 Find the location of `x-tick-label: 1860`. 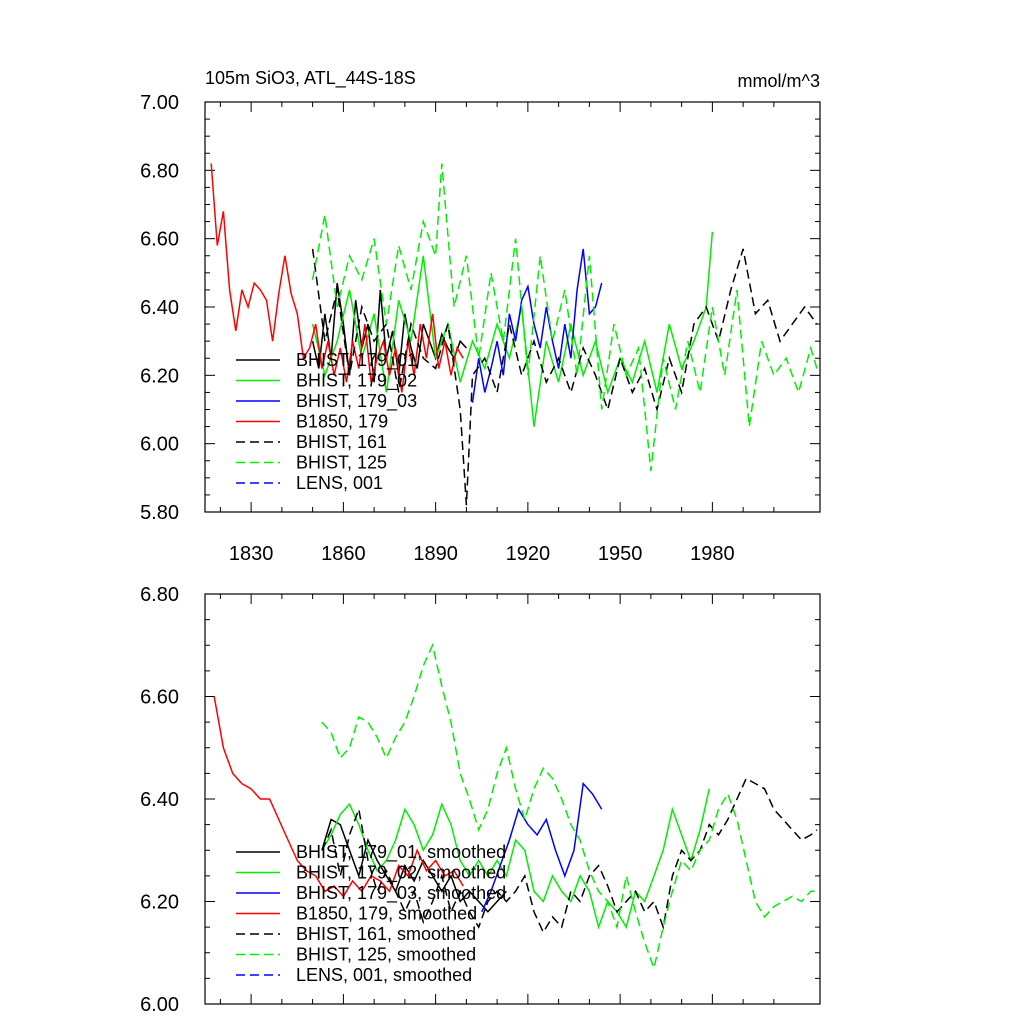

x-tick-label: 1860 is located at coordinates (343, 554).